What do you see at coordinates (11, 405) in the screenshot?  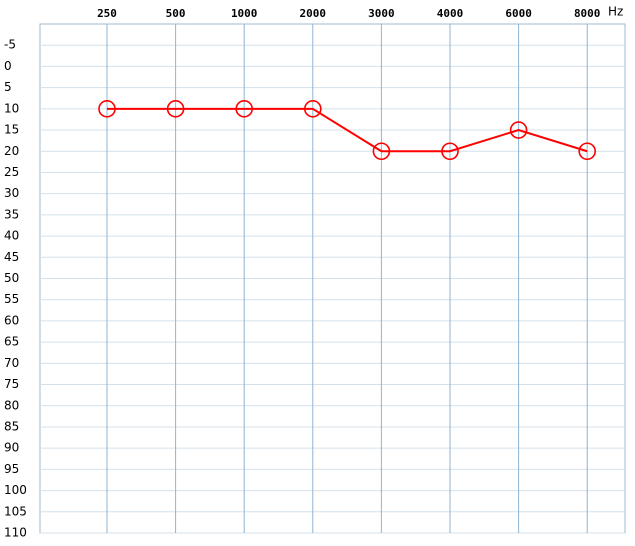 I see `y-tick-label: 80` at bounding box center [11, 405].